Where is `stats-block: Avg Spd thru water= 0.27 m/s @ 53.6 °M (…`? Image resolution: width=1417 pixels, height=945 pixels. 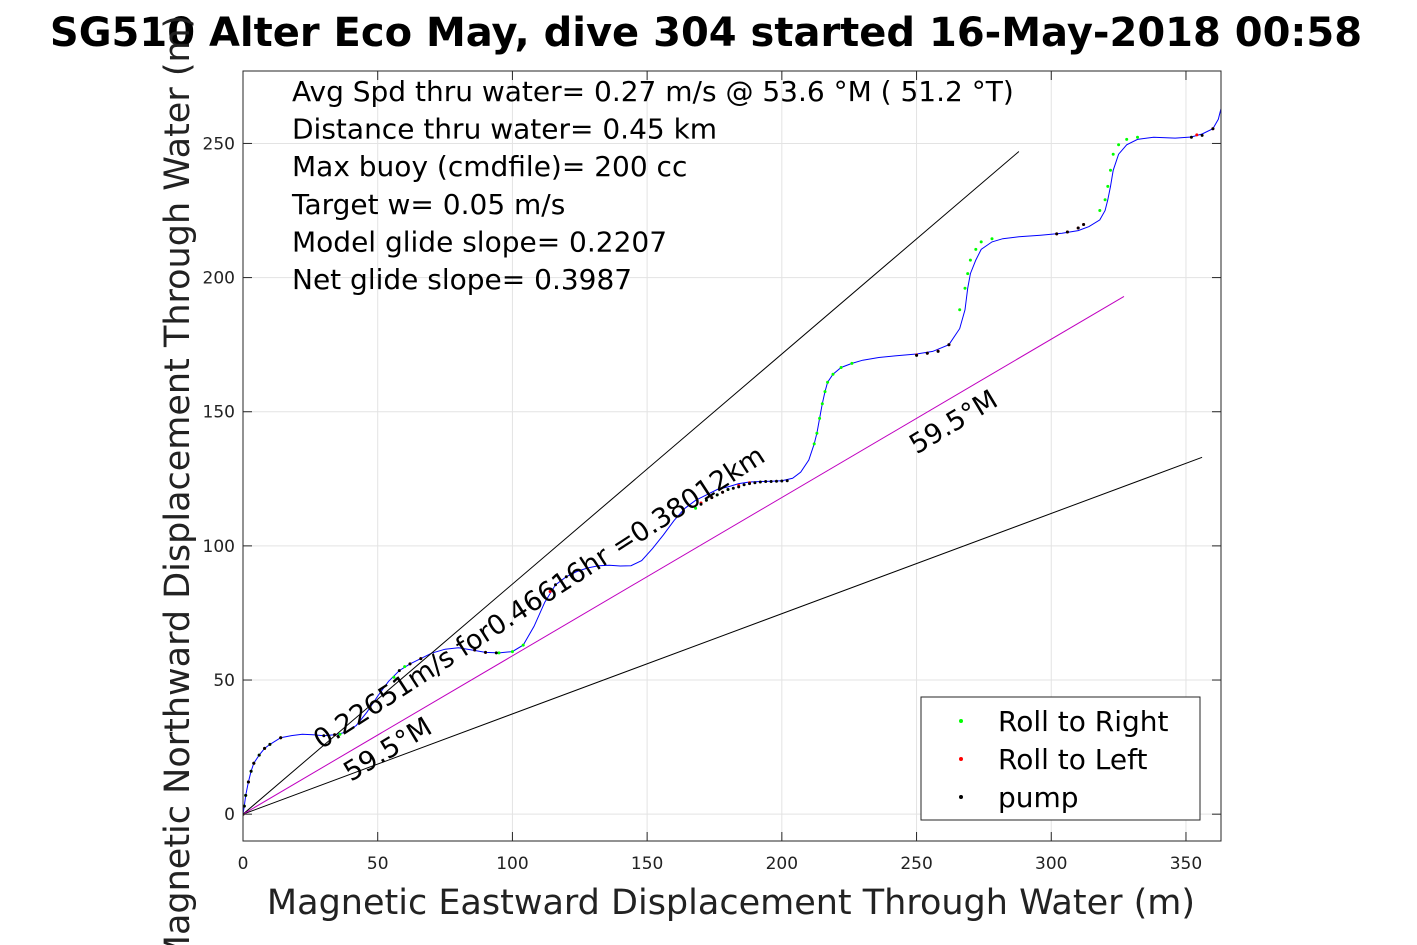
stats-block: Avg Spd thru water= 0.27 m/s @ 53.6 °M (… is located at coordinates (652, 185).